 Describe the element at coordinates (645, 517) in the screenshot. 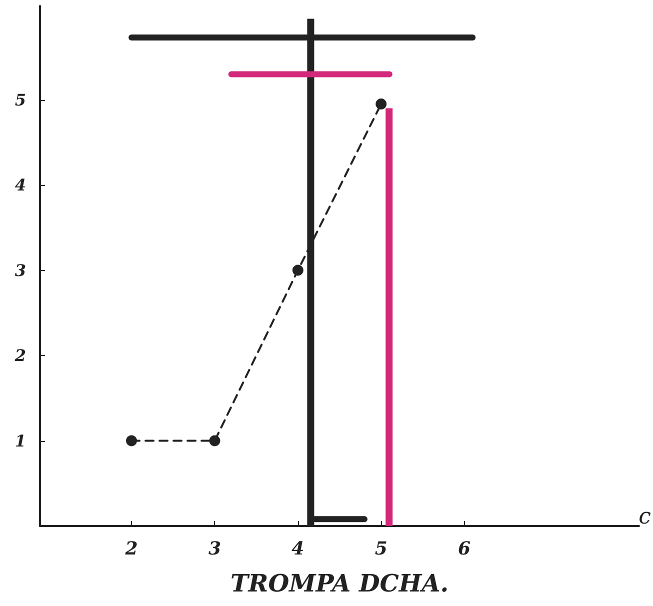

I see `annotation: c` at that location.